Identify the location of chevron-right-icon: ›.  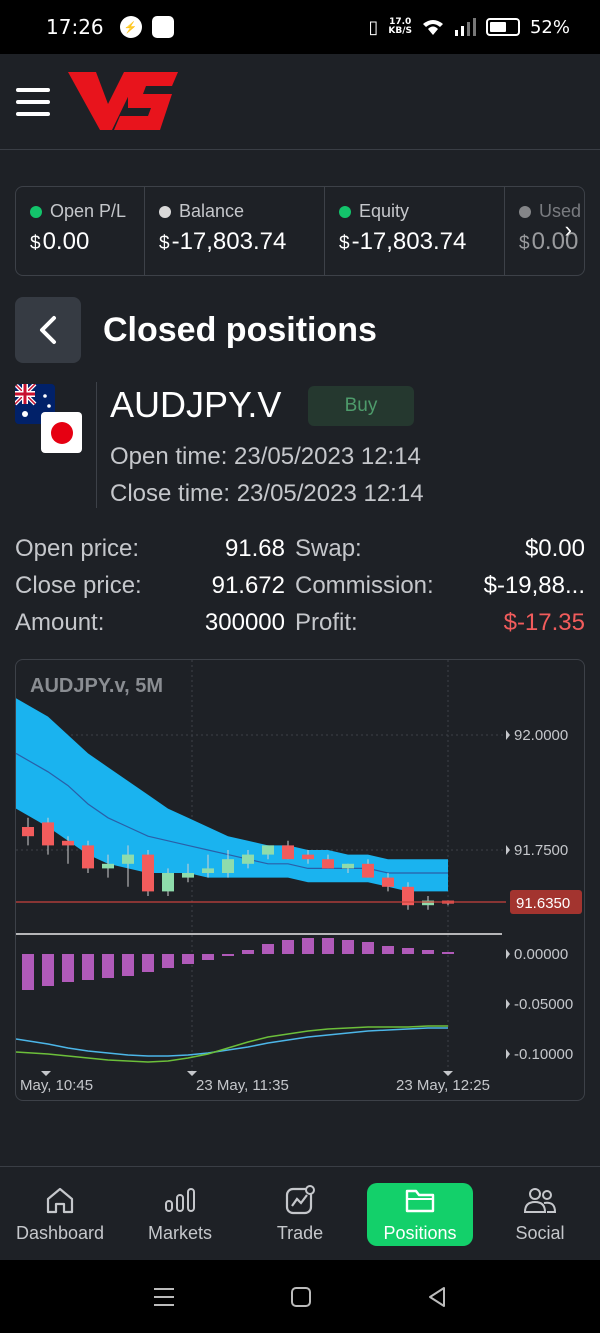
(568, 229).